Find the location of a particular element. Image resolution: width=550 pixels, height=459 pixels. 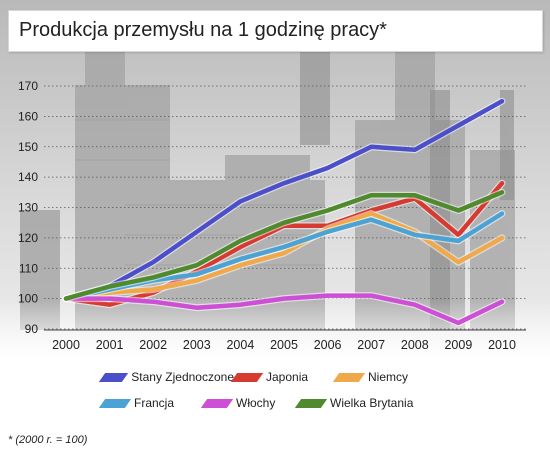

legend-item-francja: Francja is located at coordinates (151, 403).